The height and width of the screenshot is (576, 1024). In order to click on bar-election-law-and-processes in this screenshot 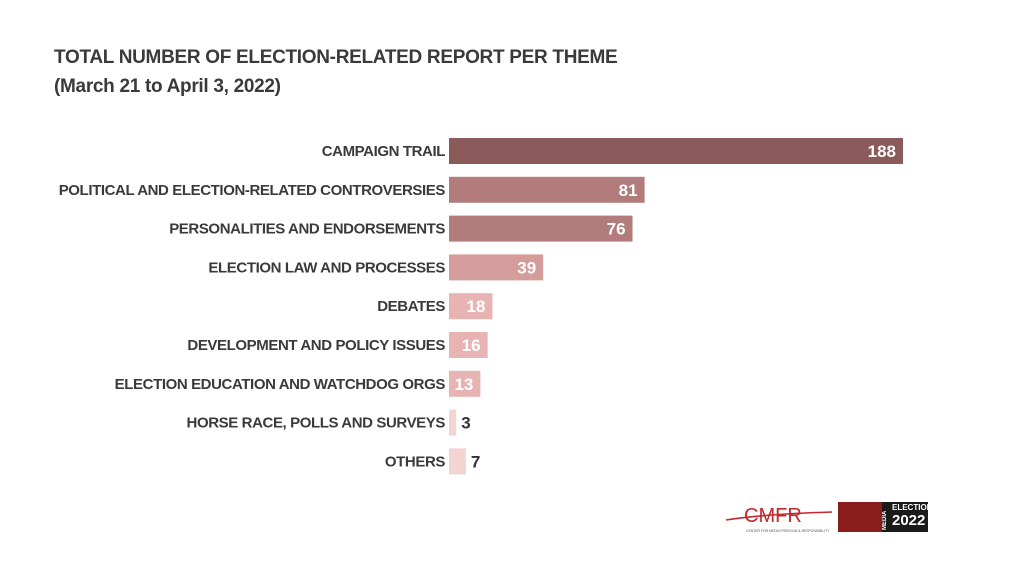, I will do `click(496, 267)`.